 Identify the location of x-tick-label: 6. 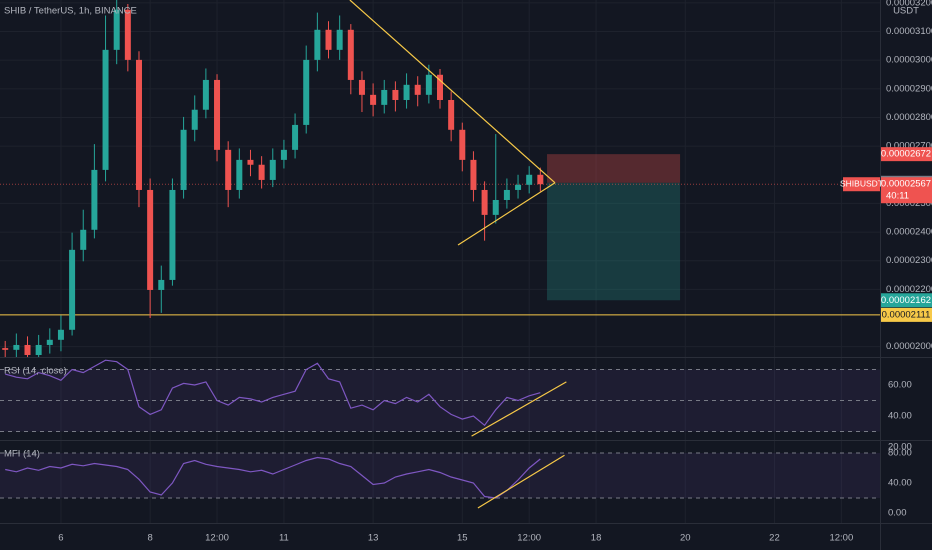
(60, 538).